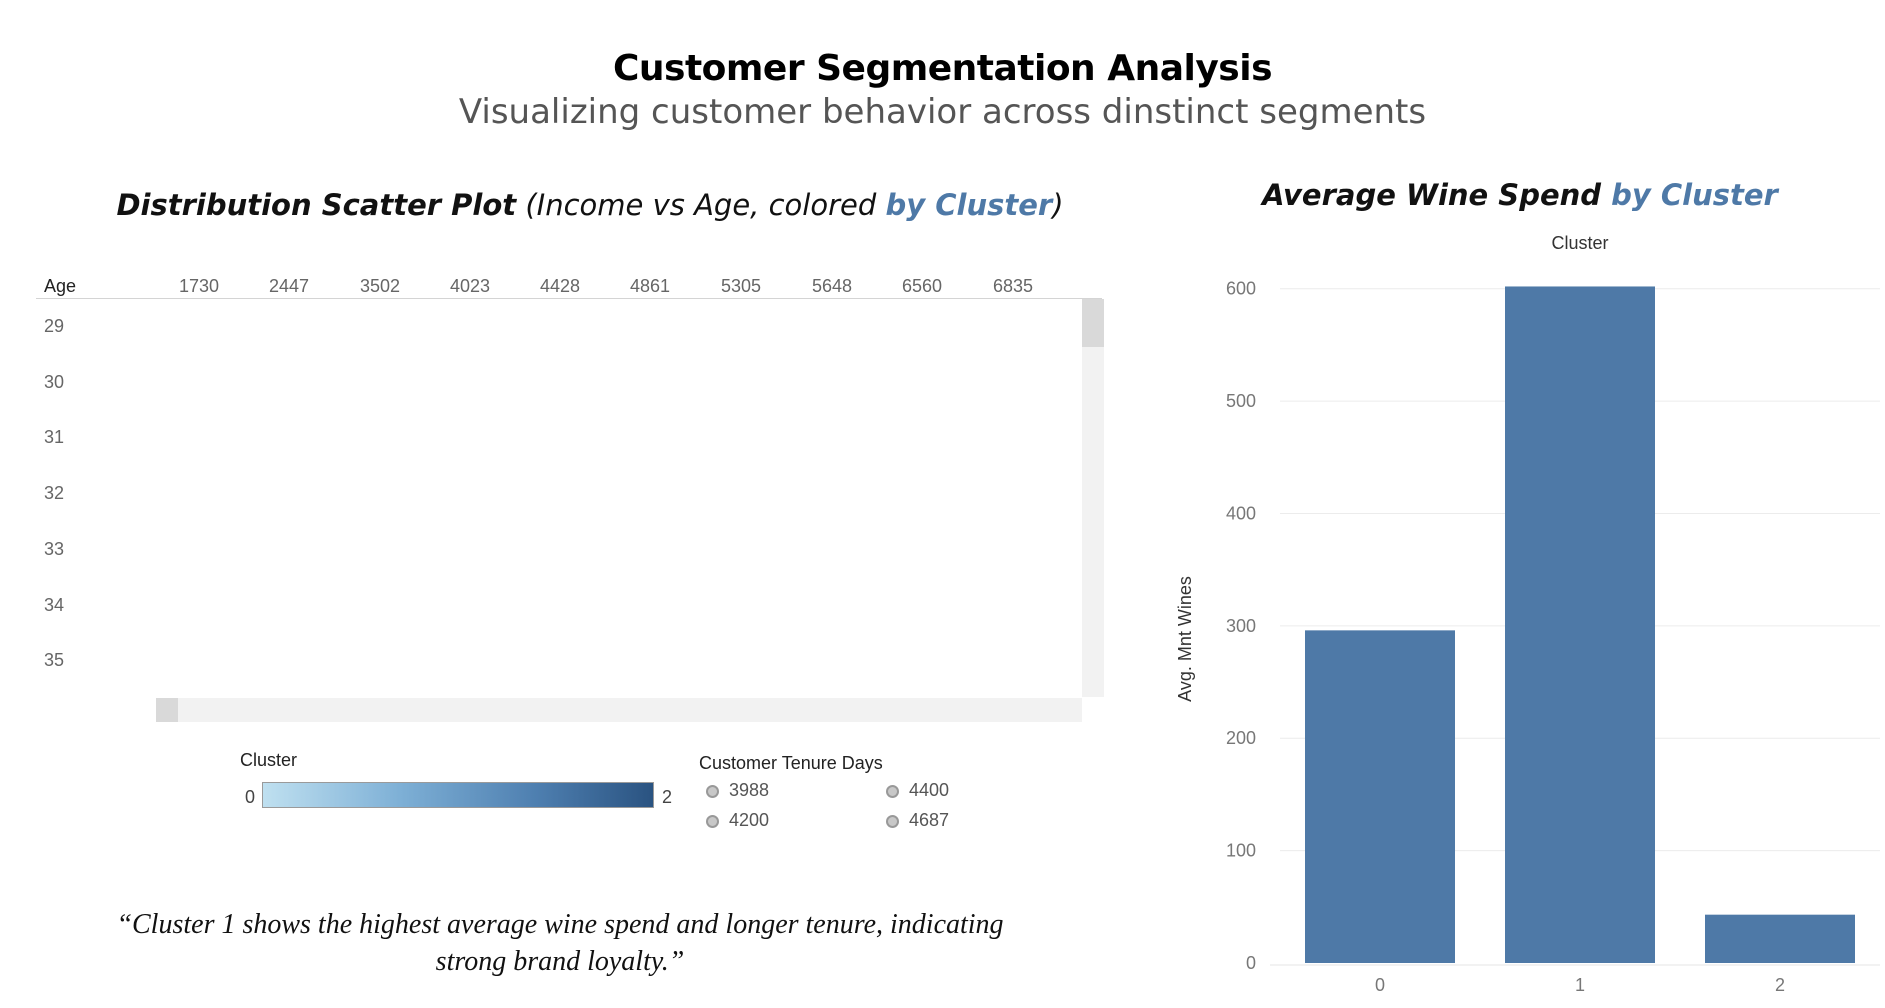 This screenshot has width=1885, height=1008. I want to click on y-tick-label: 0, so click(1251, 963).